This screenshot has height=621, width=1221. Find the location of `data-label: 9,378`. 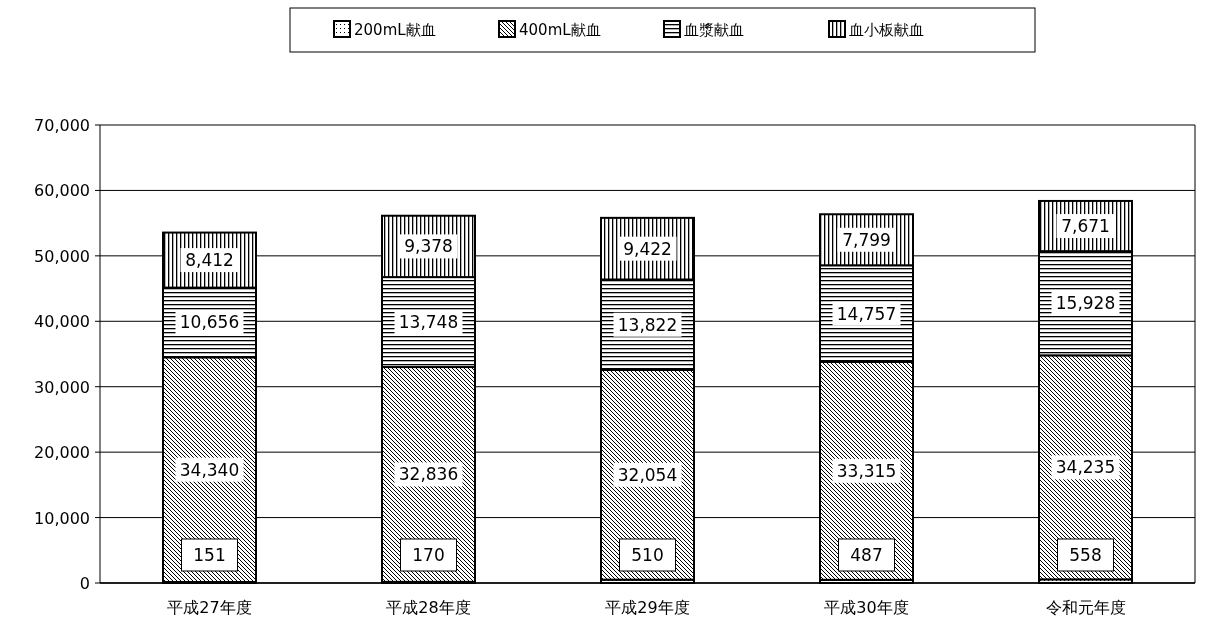

data-label: 9,378 is located at coordinates (428, 246).